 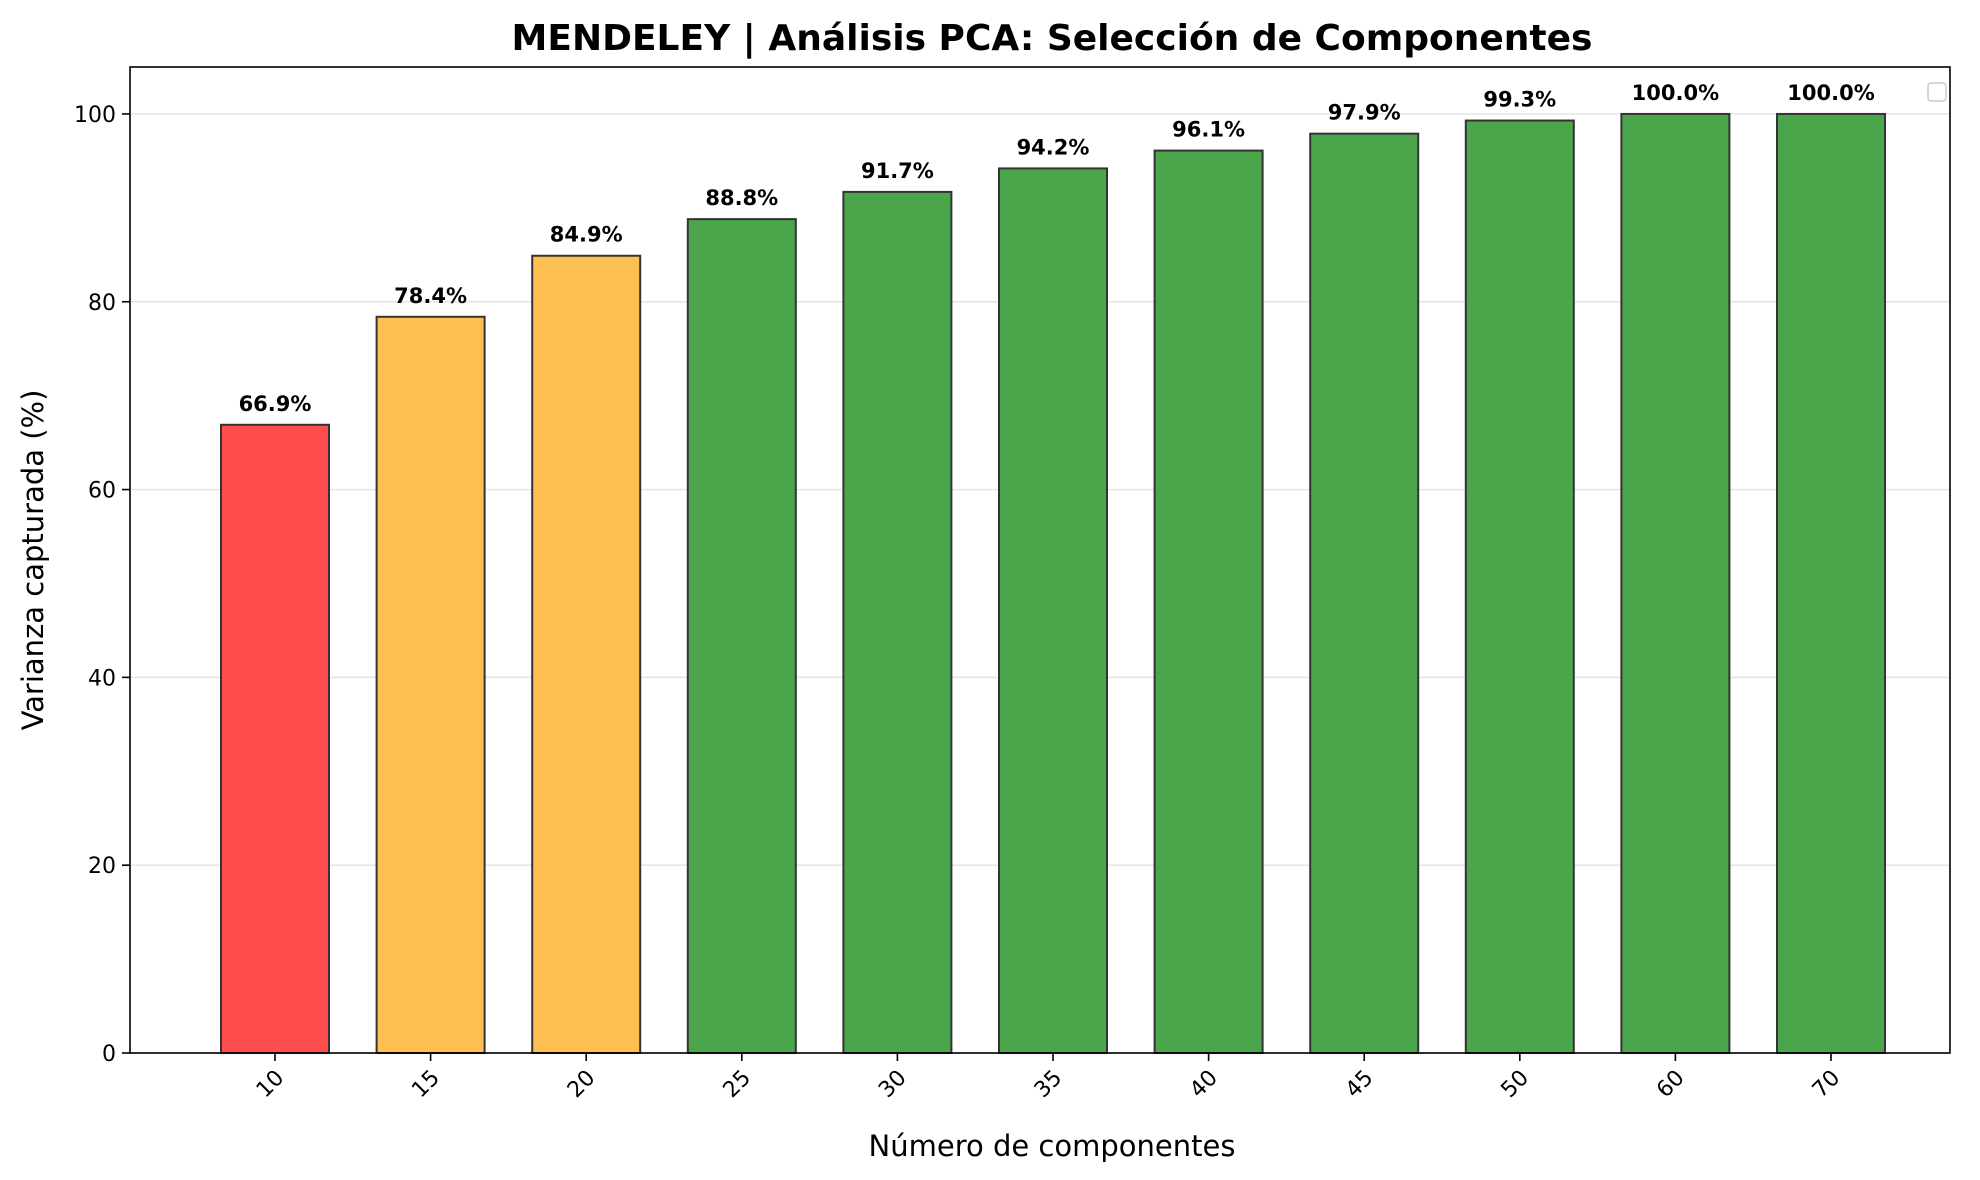 I want to click on y-tick-label: 0, so click(x=109, y=1054).